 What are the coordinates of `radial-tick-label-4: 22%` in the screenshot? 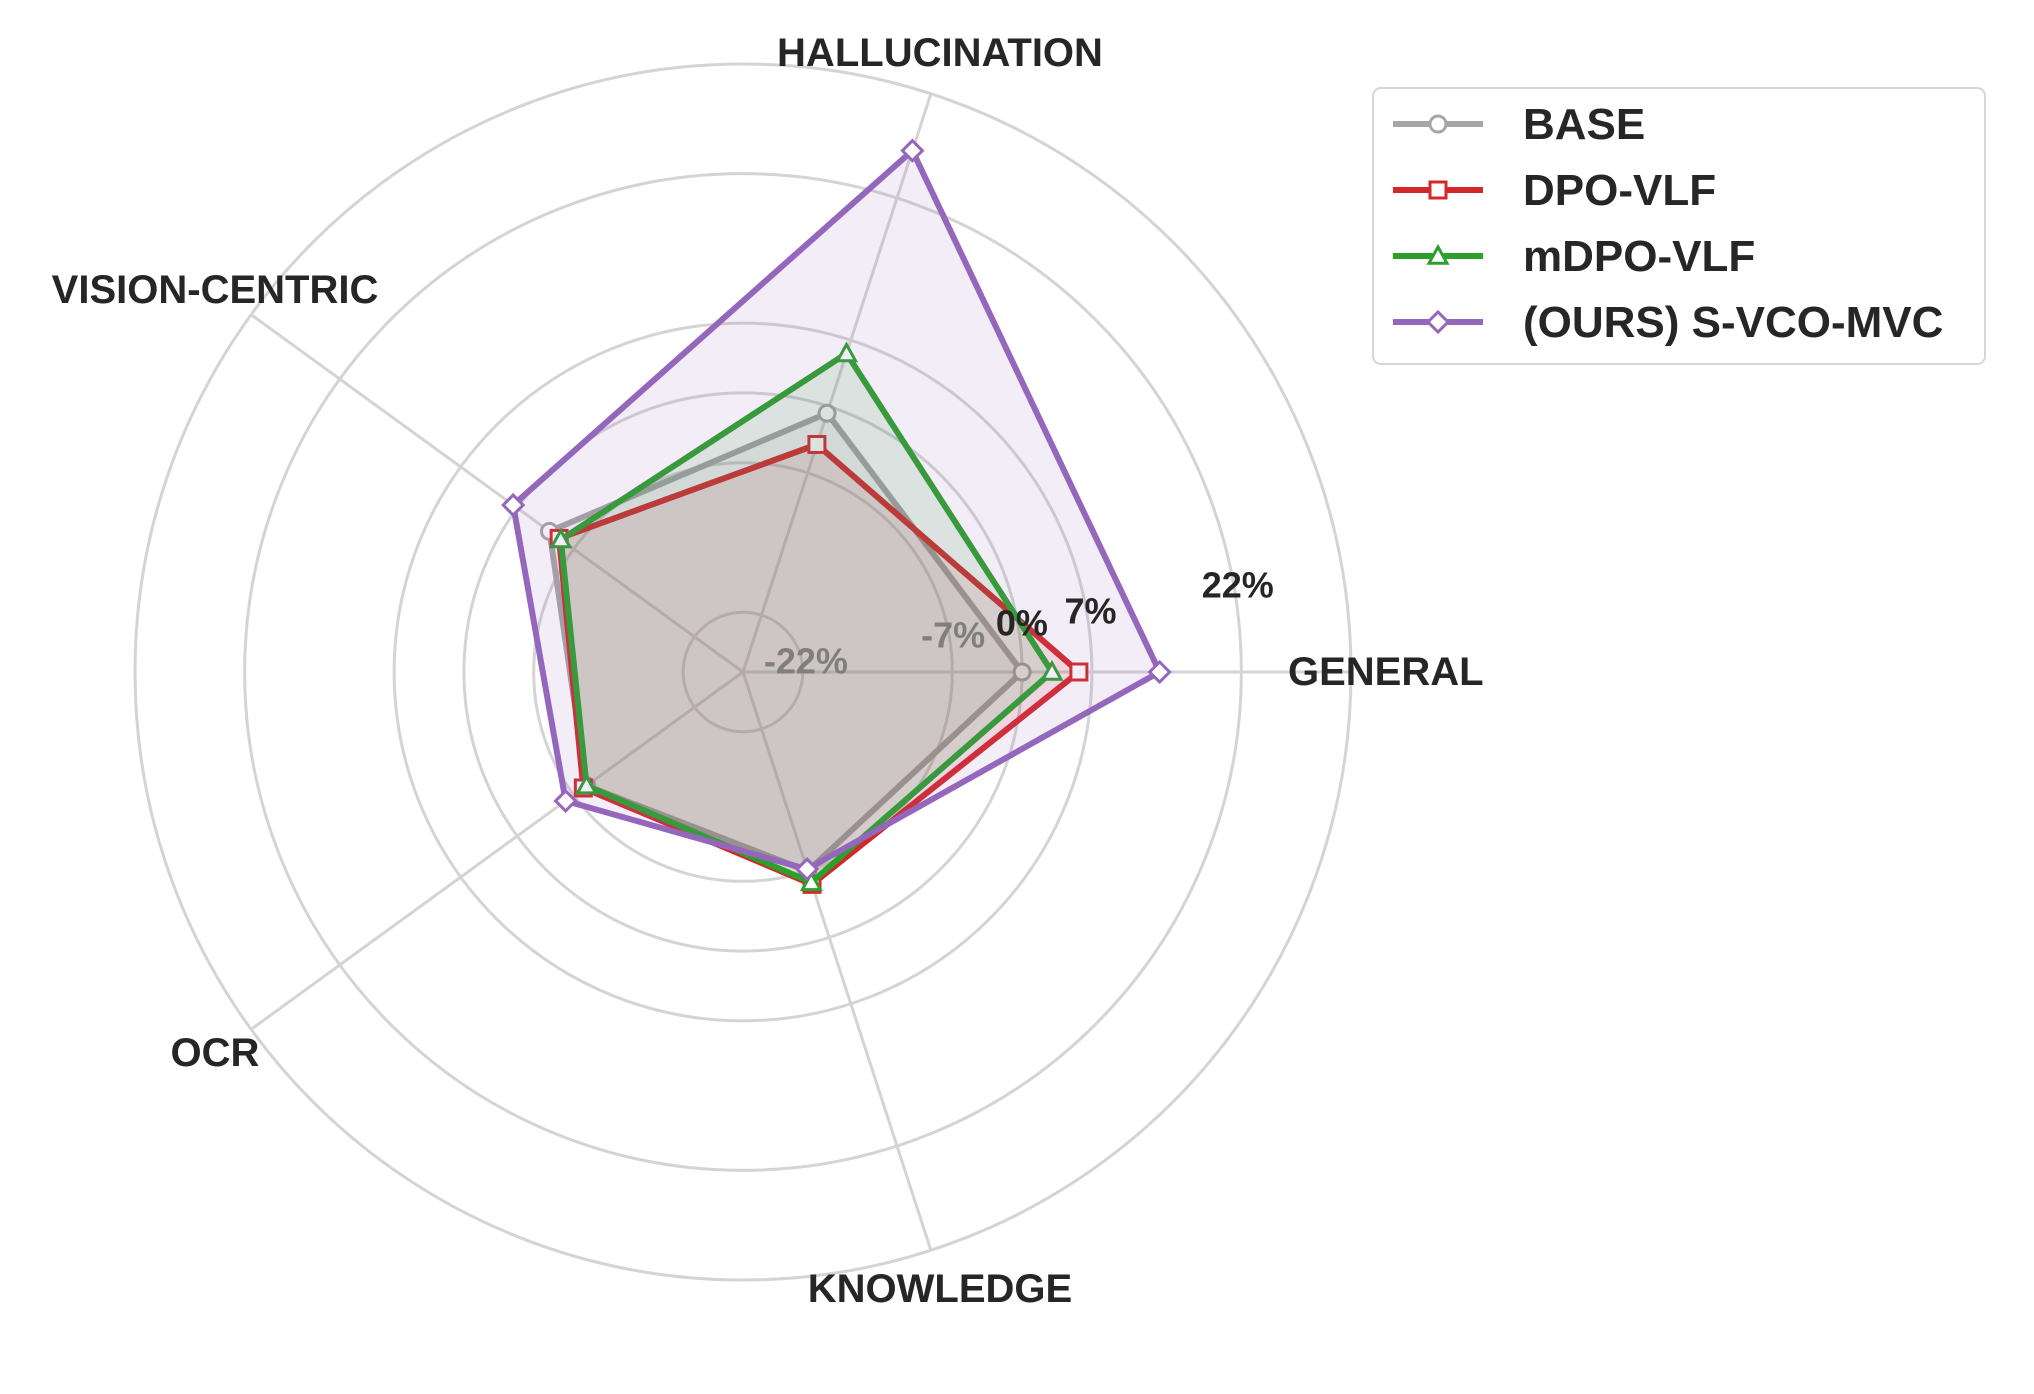 It's located at (1238, 584).